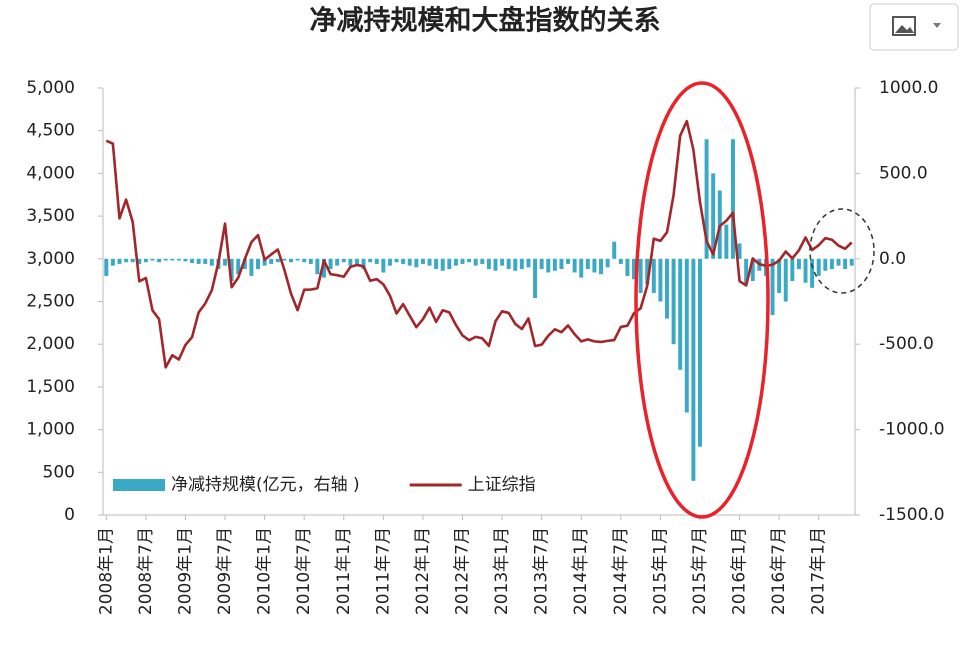  Describe the element at coordinates (50, 216) in the screenshot. I see `y-tick-label: 3,500` at that location.